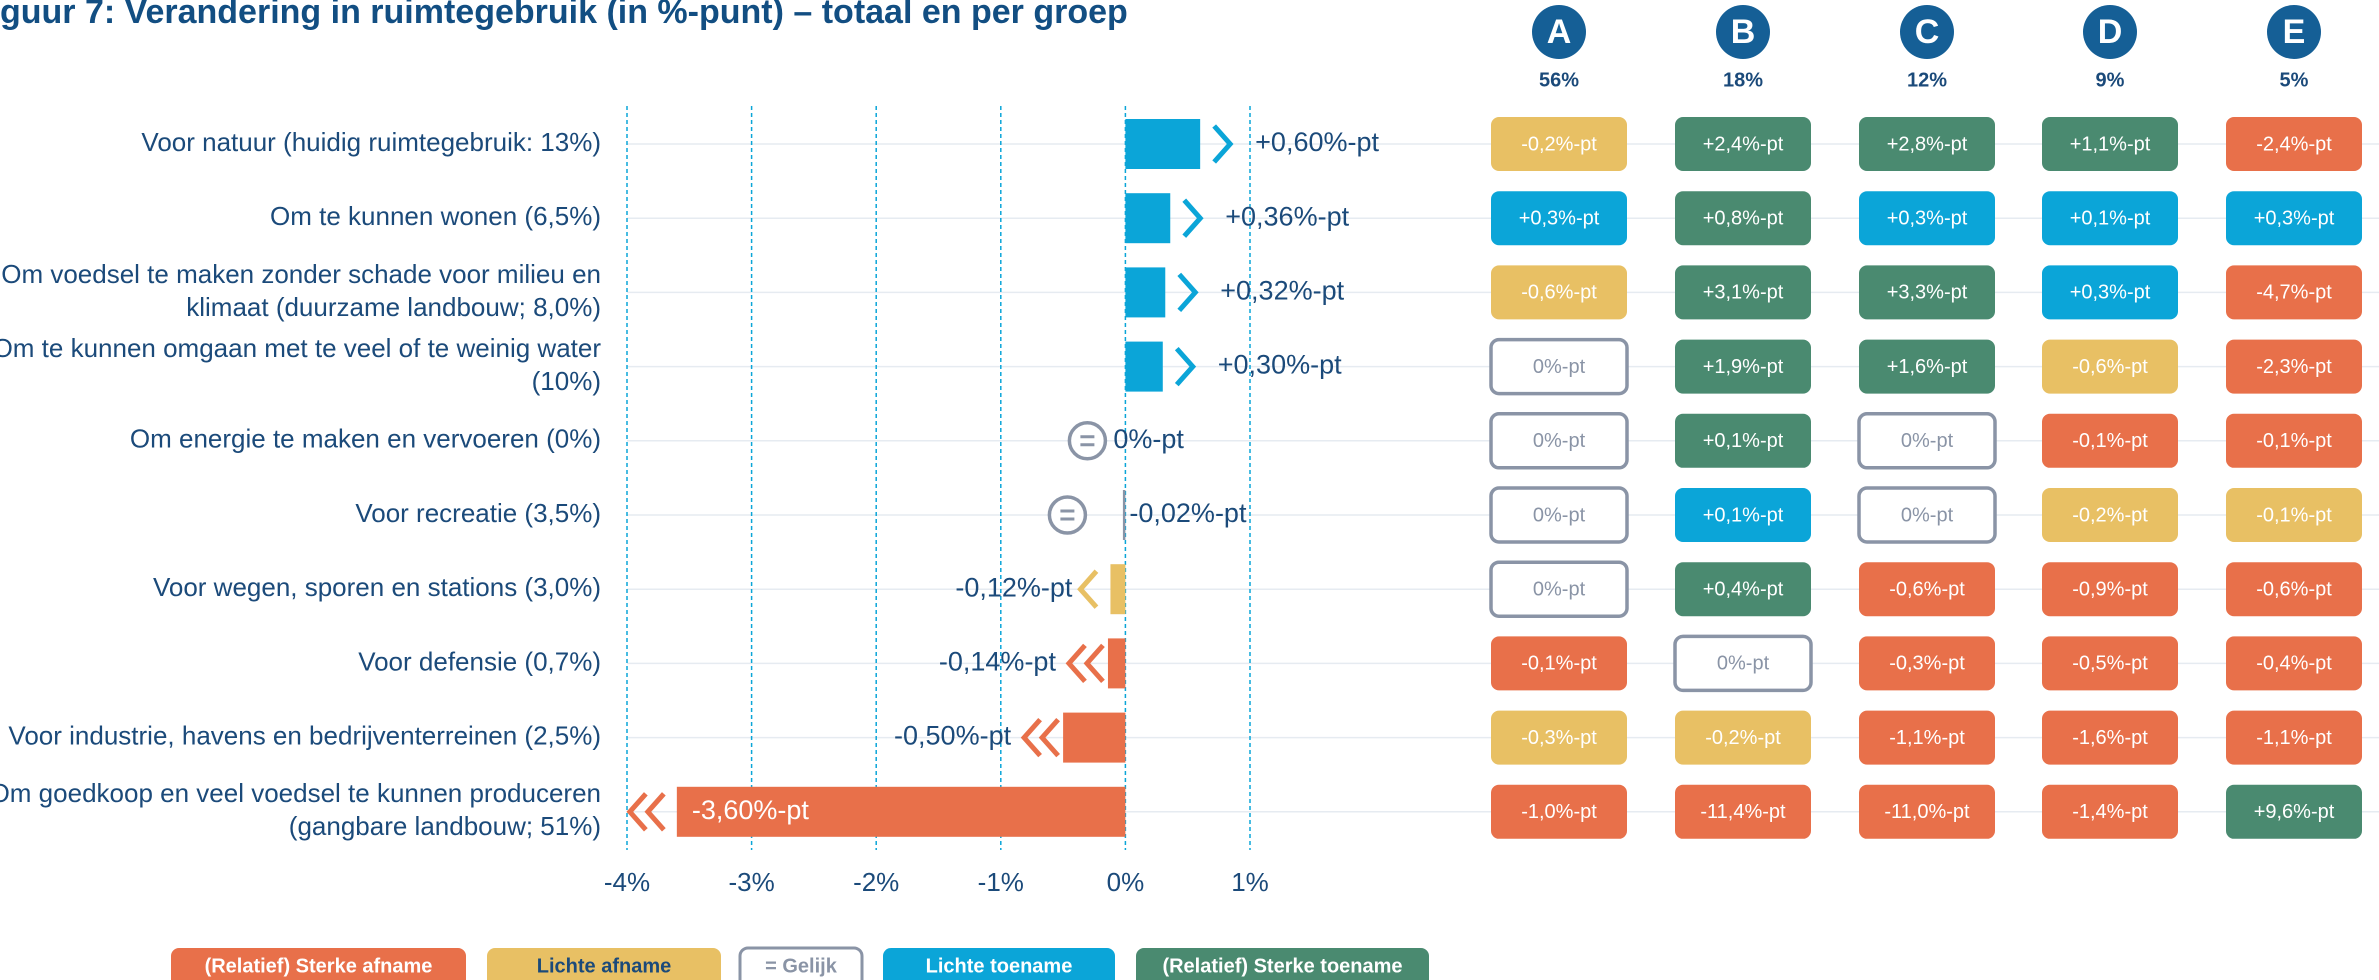 The height and width of the screenshot is (980, 2379). I want to click on category-label: (gangbare landbouw; 51%), so click(445, 826).